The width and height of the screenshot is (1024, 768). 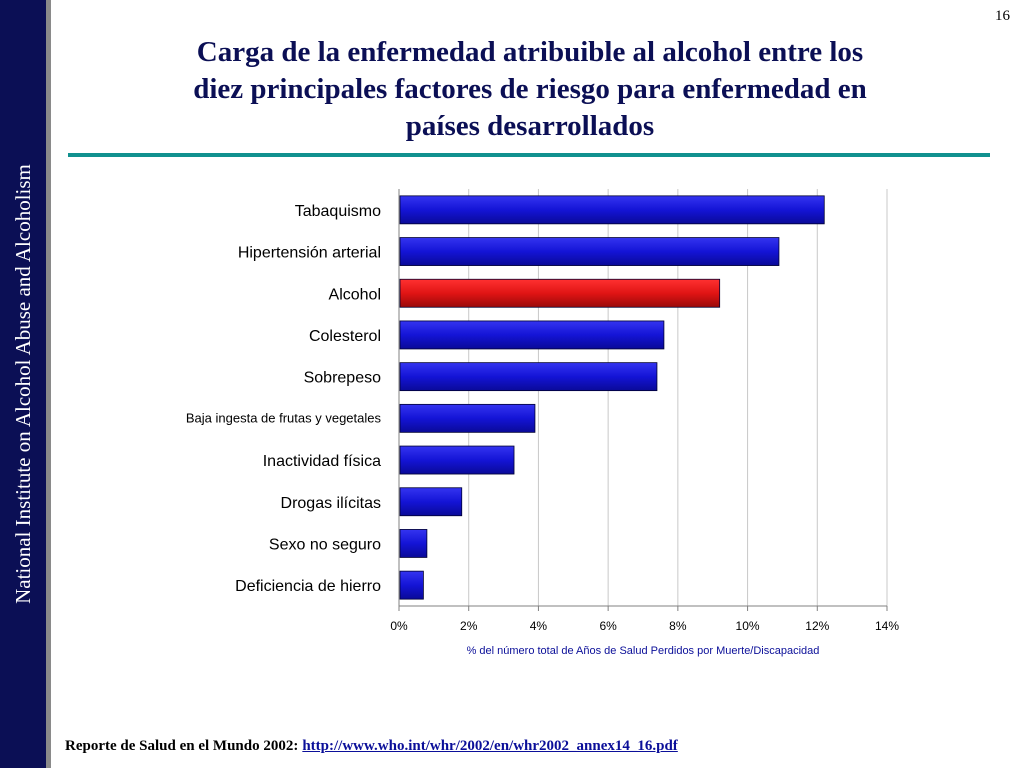 What do you see at coordinates (817, 626) in the screenshot?
I see `x-tick-label: 12%` at bounding box center [817, 626].